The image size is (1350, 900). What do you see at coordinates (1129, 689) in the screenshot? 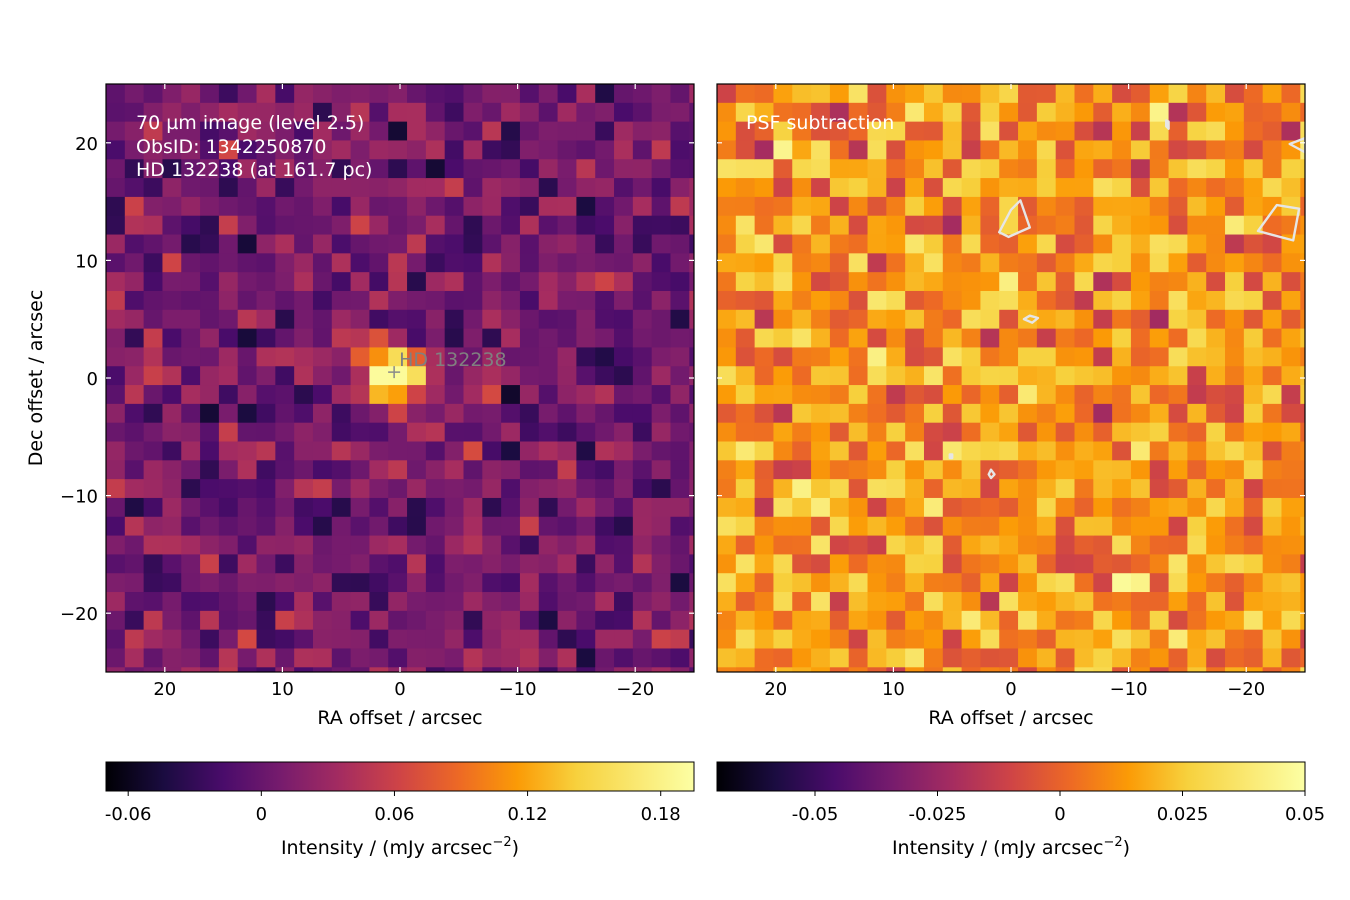
I see `x-tick-label: −10` at bounding box center [1129, 689].